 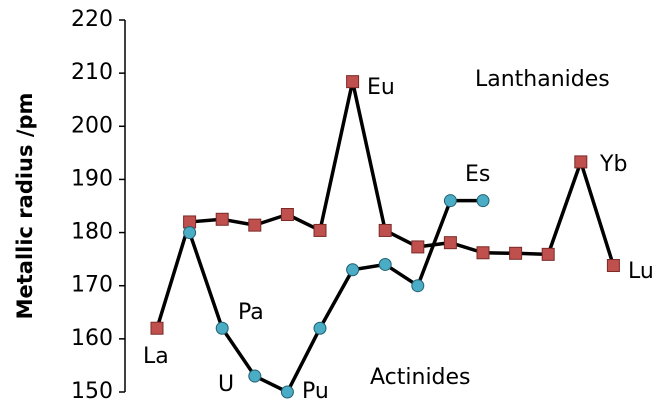 What do you see at coordinates (477, 174) in the screenshot?
I see `annotation: Es` at bounding box center [477, 174].